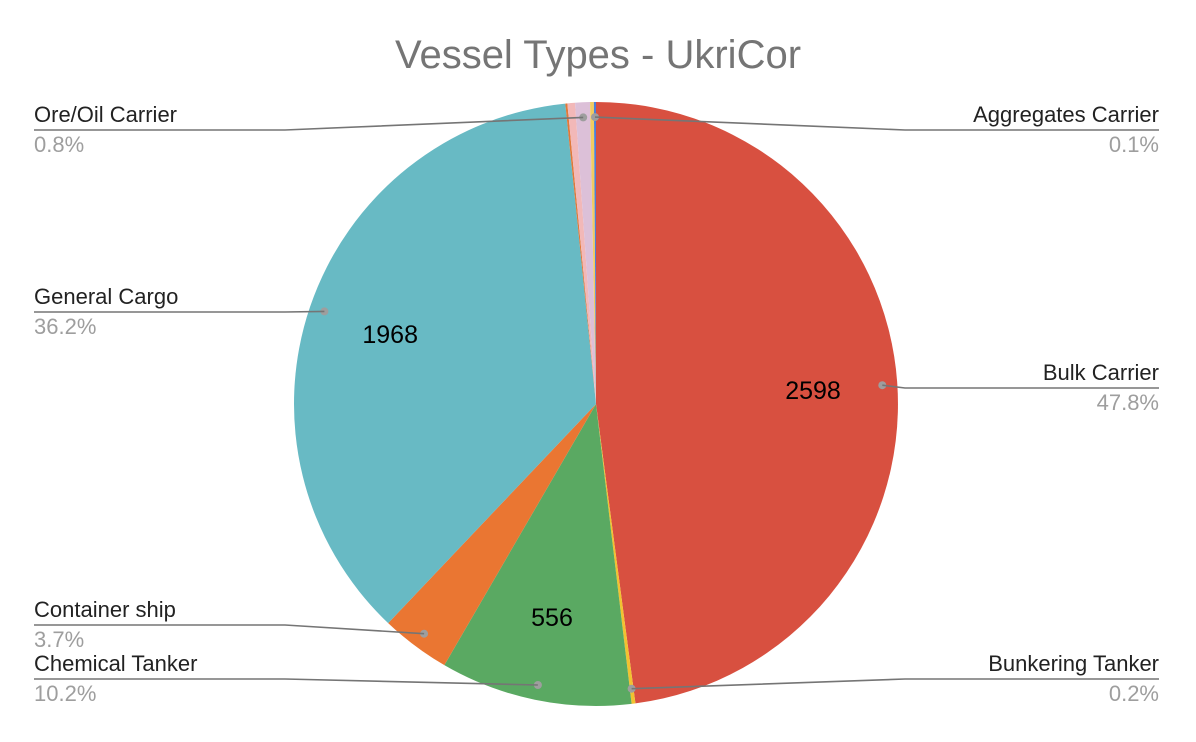 Image resolution: width=1196 pixels, height=742 pixels. I want to click on slice-name-label: Bunkering Tanker, so click(1073, 663).